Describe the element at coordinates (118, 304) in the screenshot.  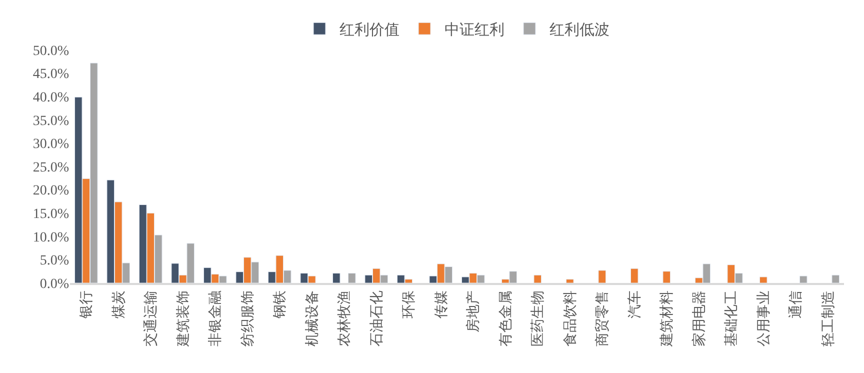
I see `x-tick-label: 煤炭` at that location.